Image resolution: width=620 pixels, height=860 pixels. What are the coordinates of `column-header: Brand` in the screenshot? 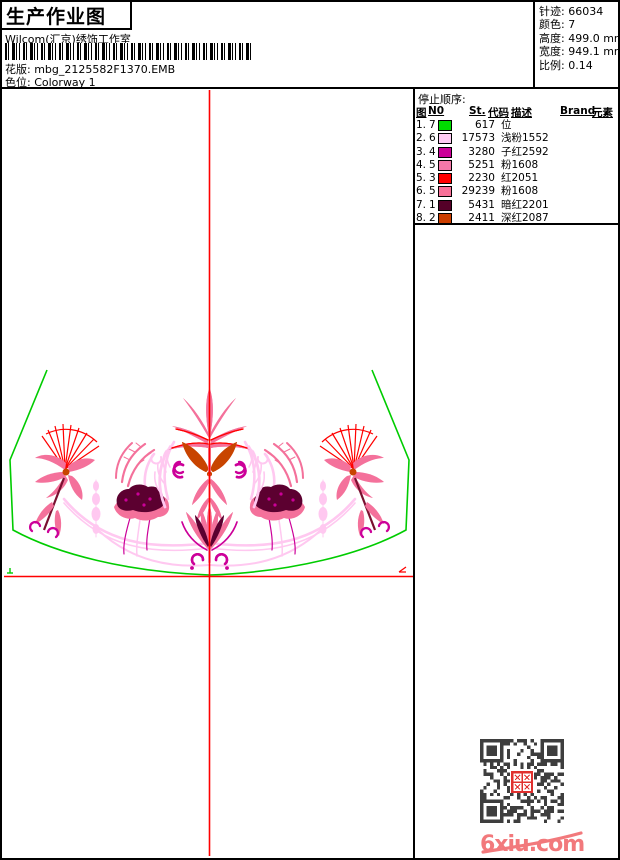 It's located at (578, 111).